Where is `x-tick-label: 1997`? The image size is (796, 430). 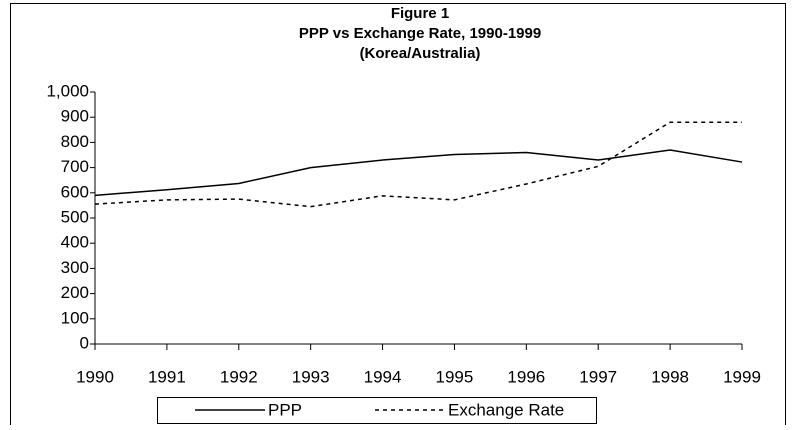 x-tick-label: 1997 is located at coordinates (598, 376).